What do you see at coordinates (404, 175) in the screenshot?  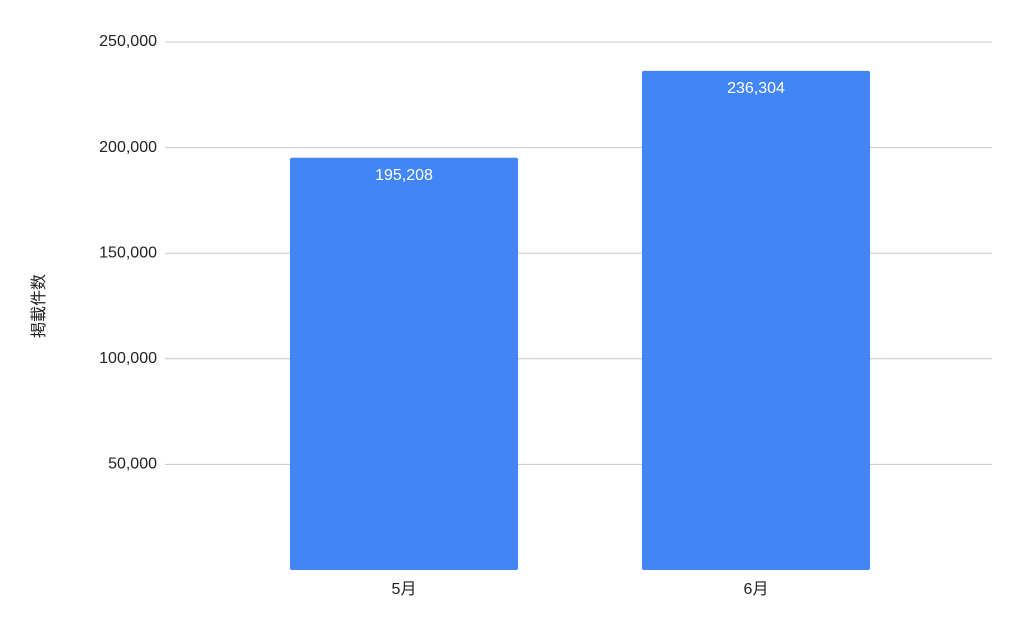 I see `data-label: 195,208` at bounding box center [404, 175].